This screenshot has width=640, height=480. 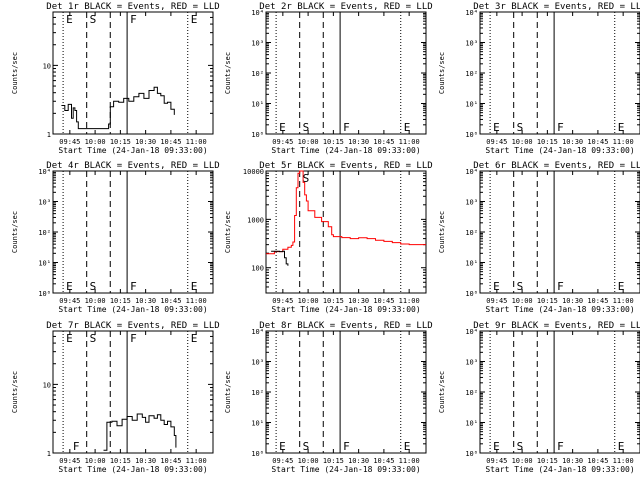 I want to click on panel-title: Det 7r BLACK = Events, RED = LLD, so click(x=132, y=326).